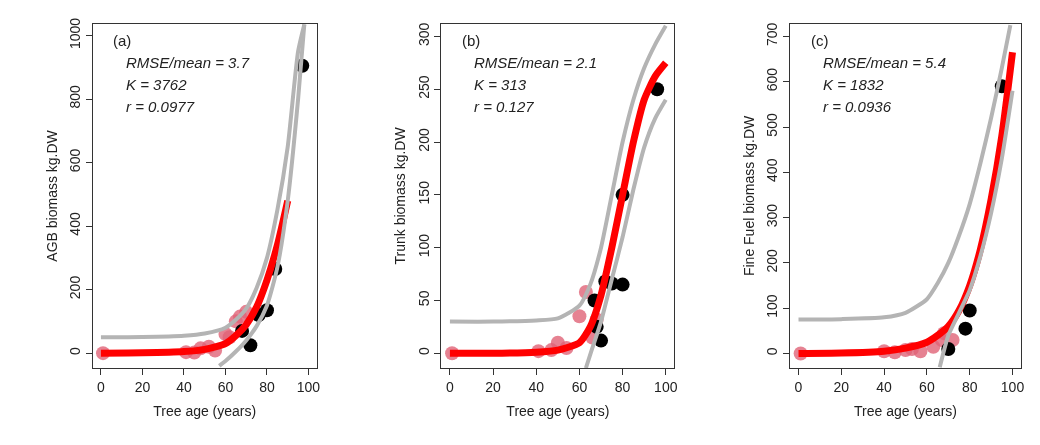  I want to click on annotation: (c), so click(820, 40).